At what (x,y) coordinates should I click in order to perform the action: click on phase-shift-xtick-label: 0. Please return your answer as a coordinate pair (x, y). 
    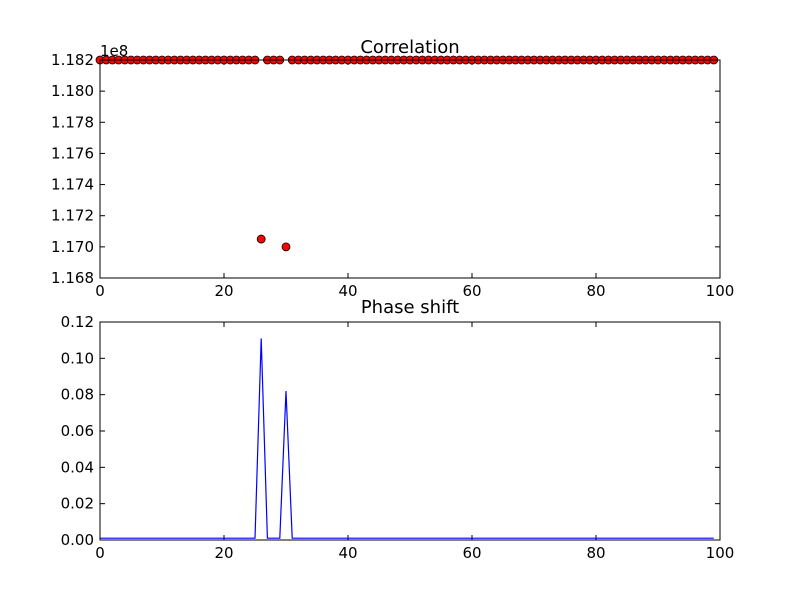
    Looking at the image, I should click on (100, 553).